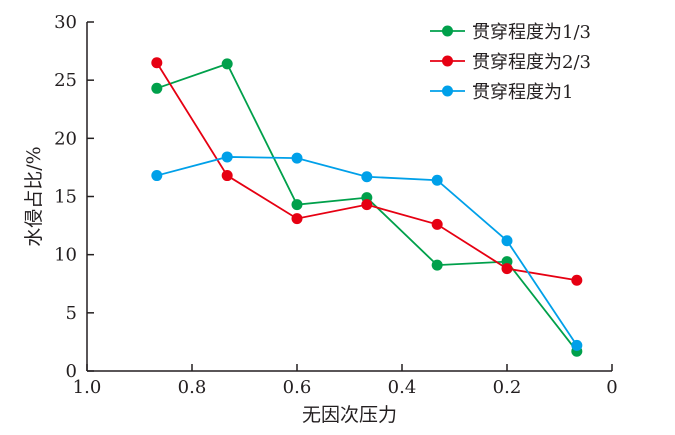 Image resolution: width=675 pixels, height=435 pixels. What do you see at coordinates (349, 415) in the screenshot?
I see `x-axis-label: 无因次压力` at bounding box center [349, 415].